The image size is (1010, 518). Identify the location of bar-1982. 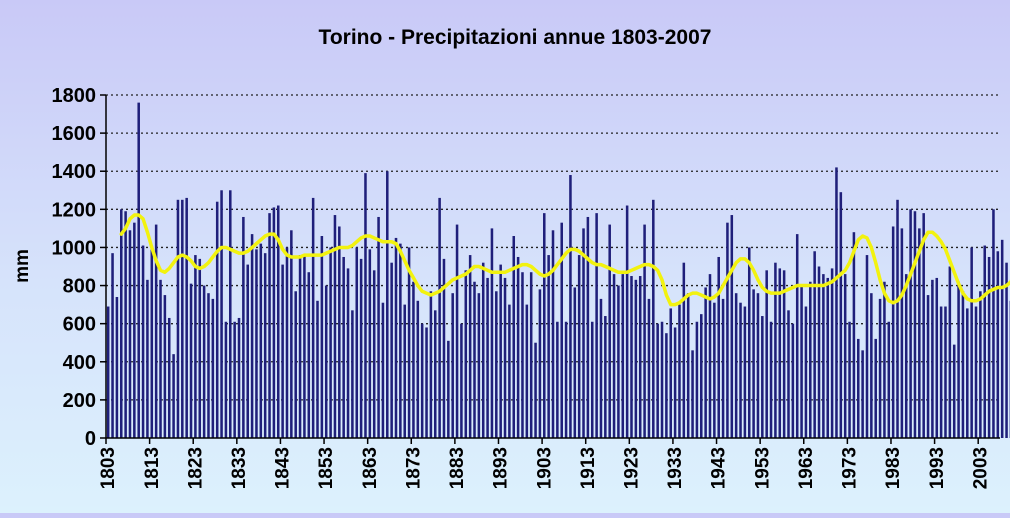
(889, 380).